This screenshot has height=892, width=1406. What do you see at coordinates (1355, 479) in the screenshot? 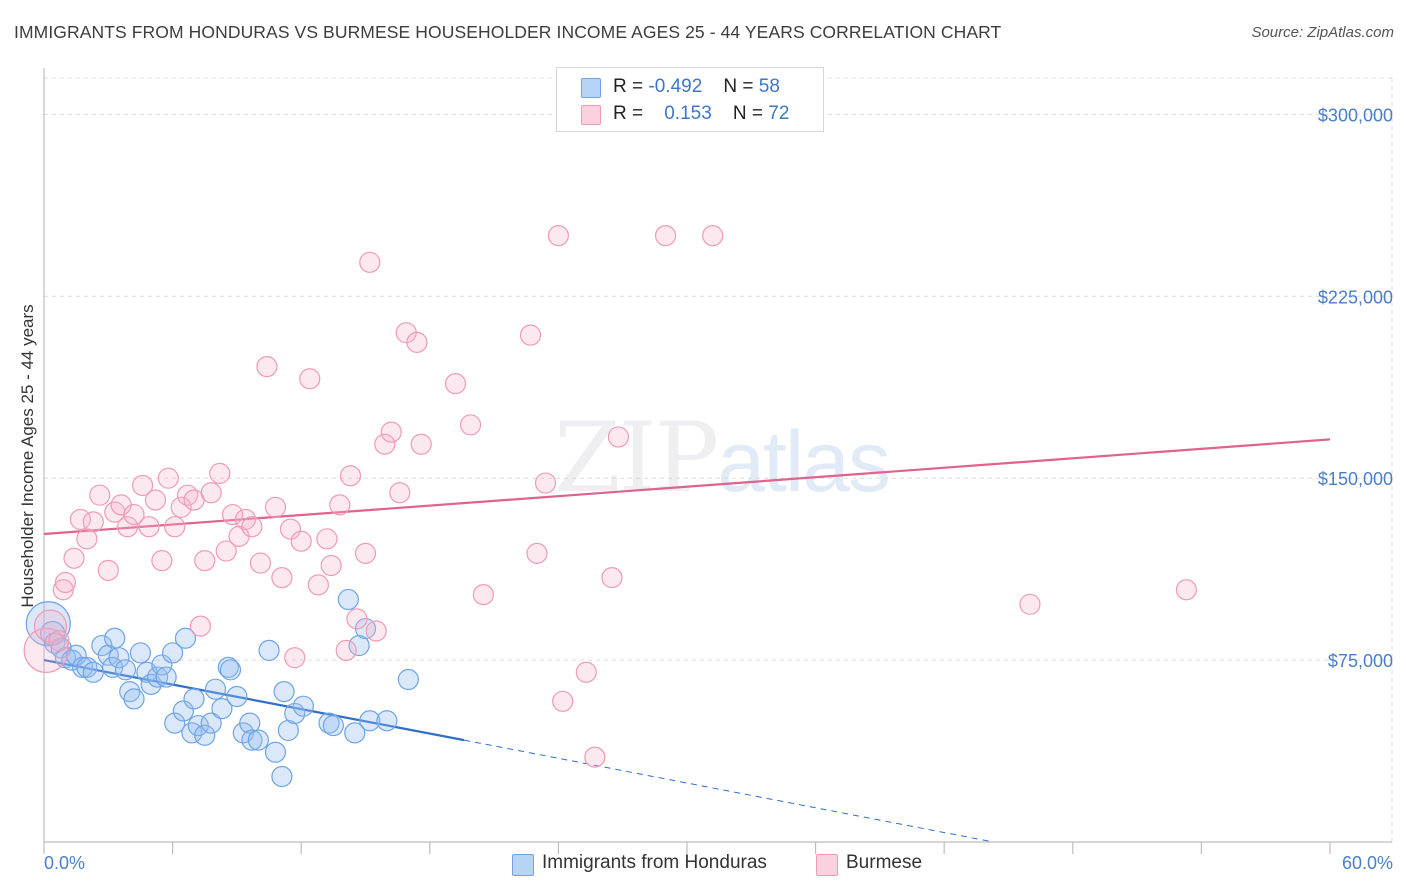
I see `y-tick-label: $150,000` at bounding box center [1355, 479].